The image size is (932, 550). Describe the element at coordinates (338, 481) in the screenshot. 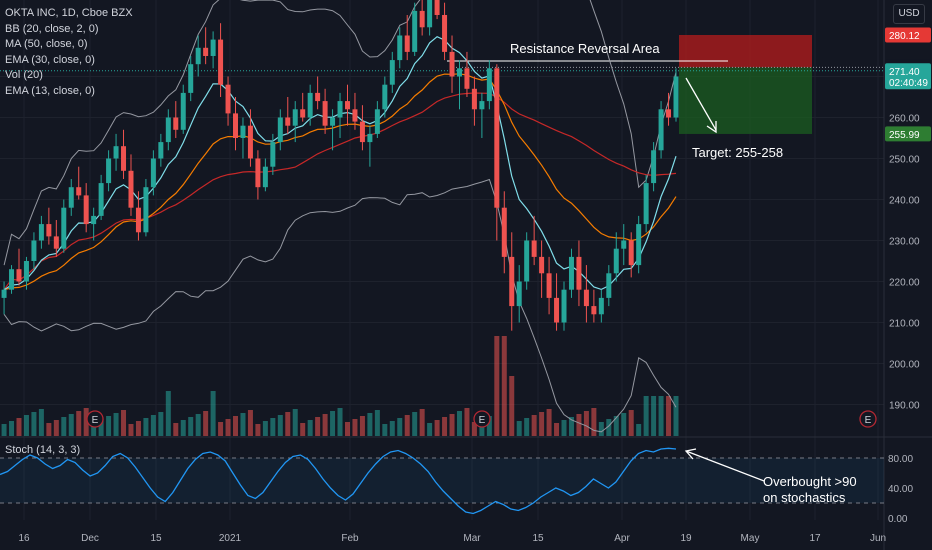

I see `stoch-k-line` at that location.